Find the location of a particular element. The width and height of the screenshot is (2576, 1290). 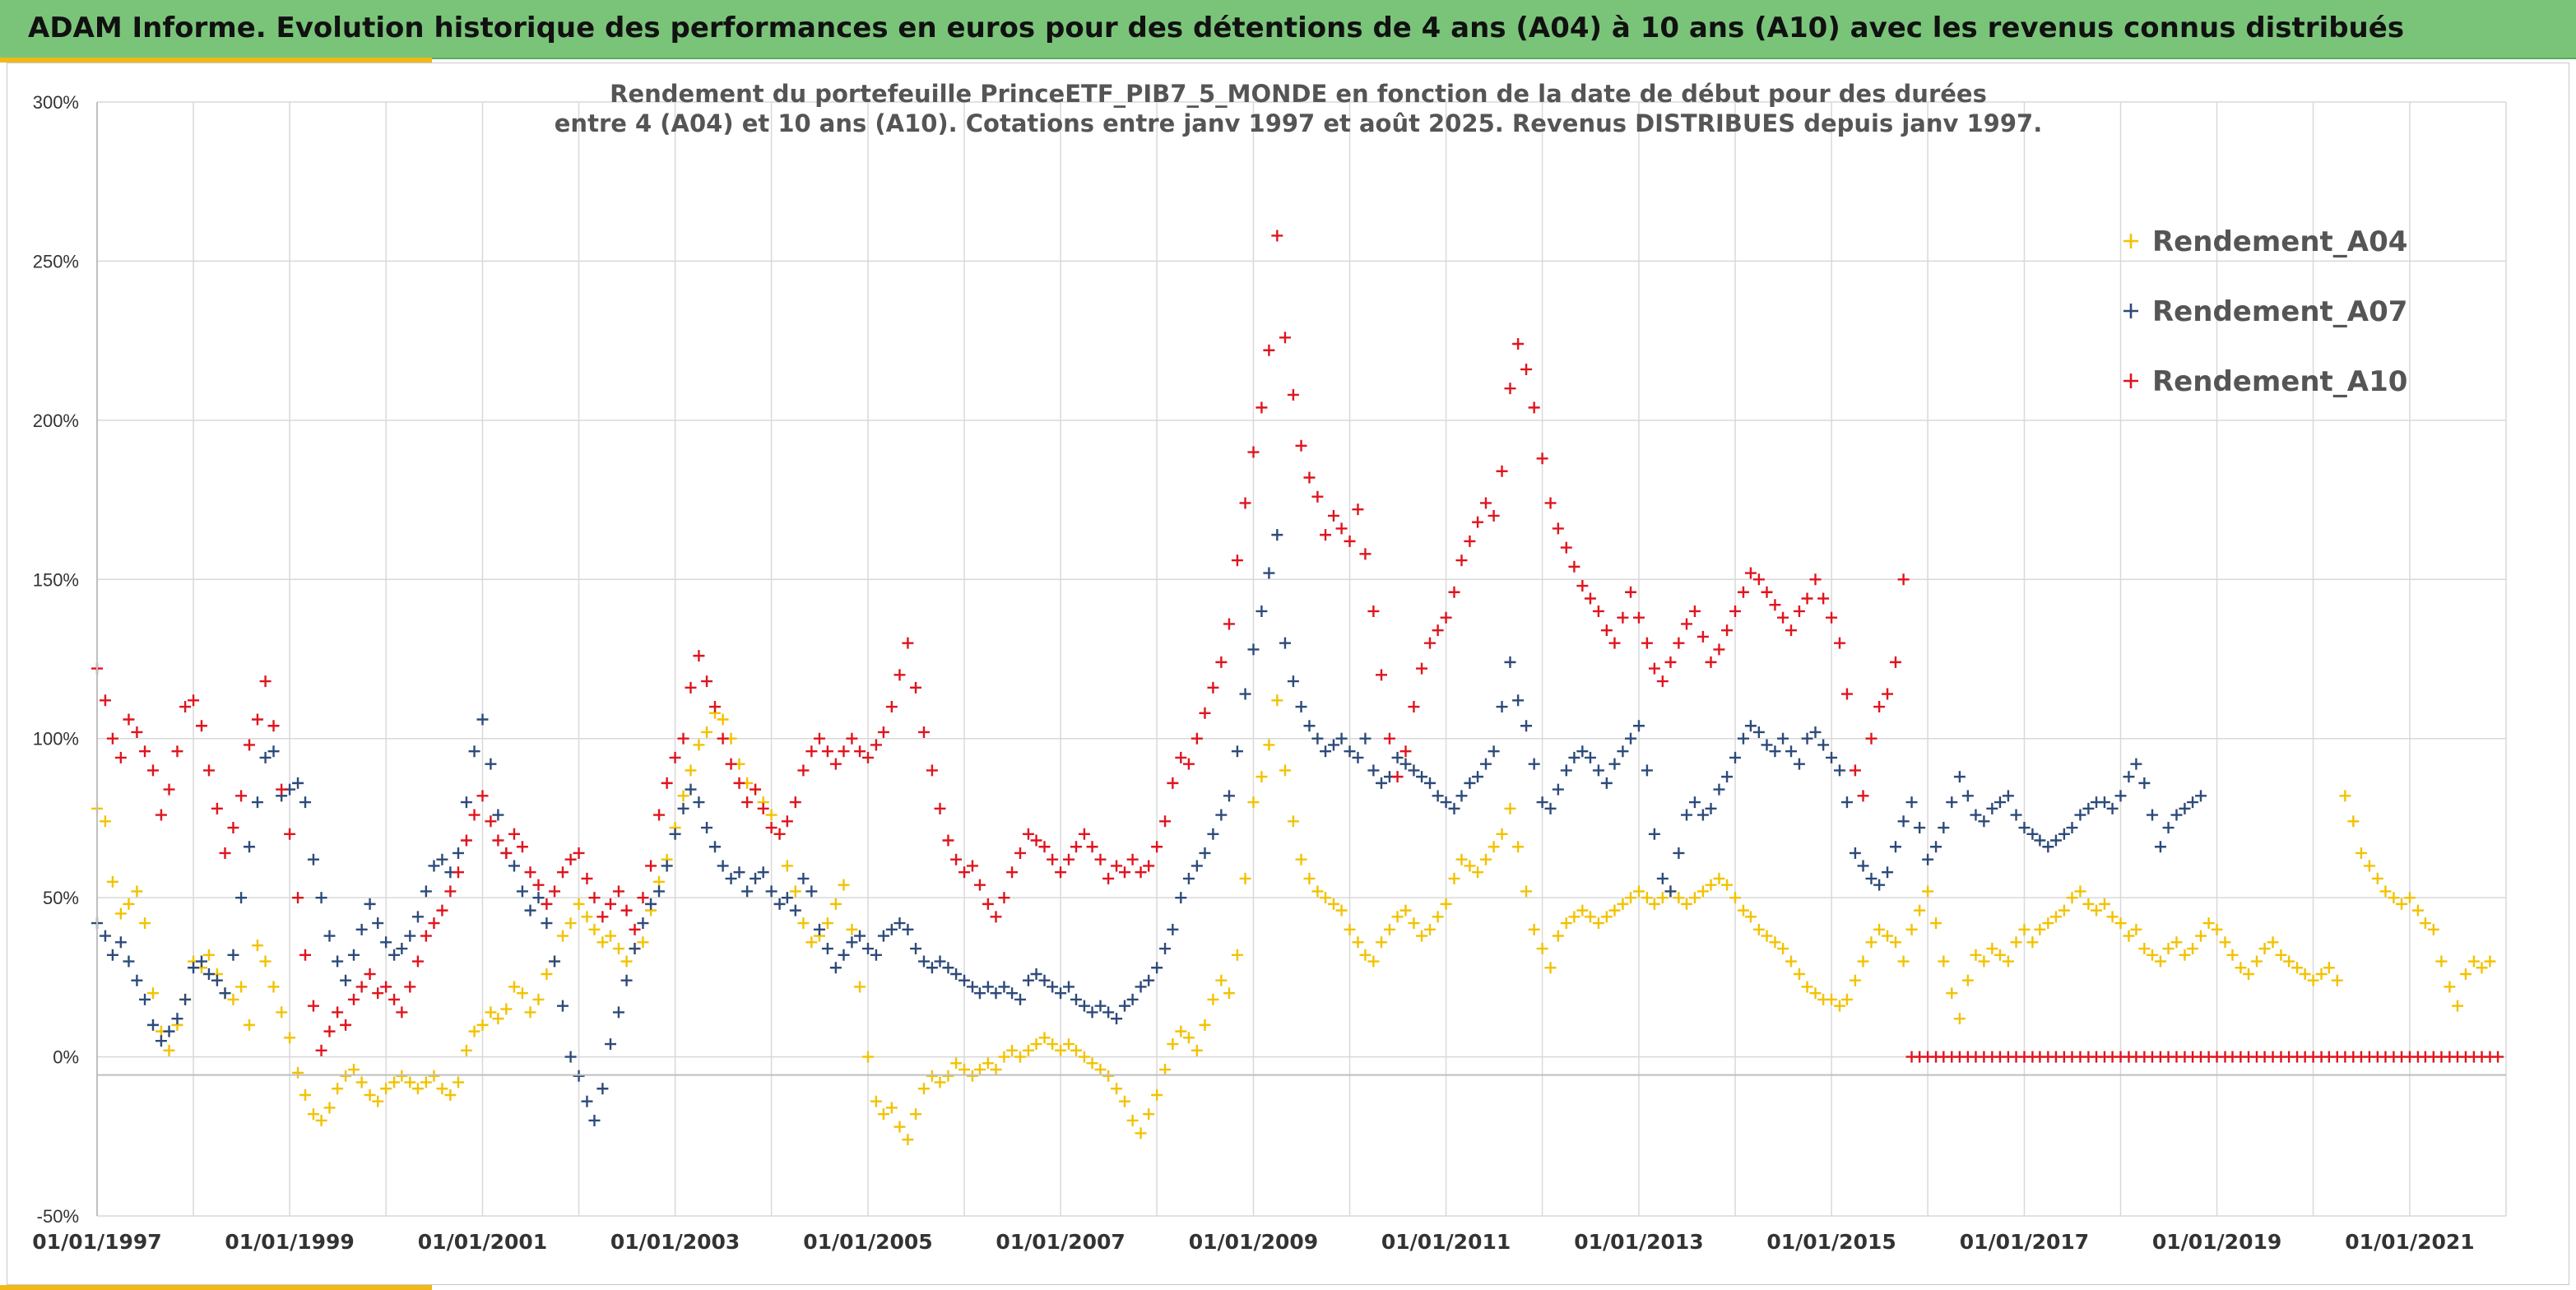

legend-marker is located at coordinates (2130, 311).